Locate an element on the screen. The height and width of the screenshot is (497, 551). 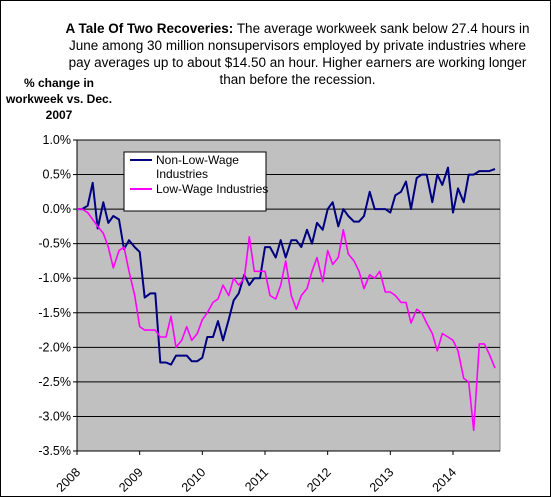
y-tick-label: -2.0% is located at coordinates (54, 347).